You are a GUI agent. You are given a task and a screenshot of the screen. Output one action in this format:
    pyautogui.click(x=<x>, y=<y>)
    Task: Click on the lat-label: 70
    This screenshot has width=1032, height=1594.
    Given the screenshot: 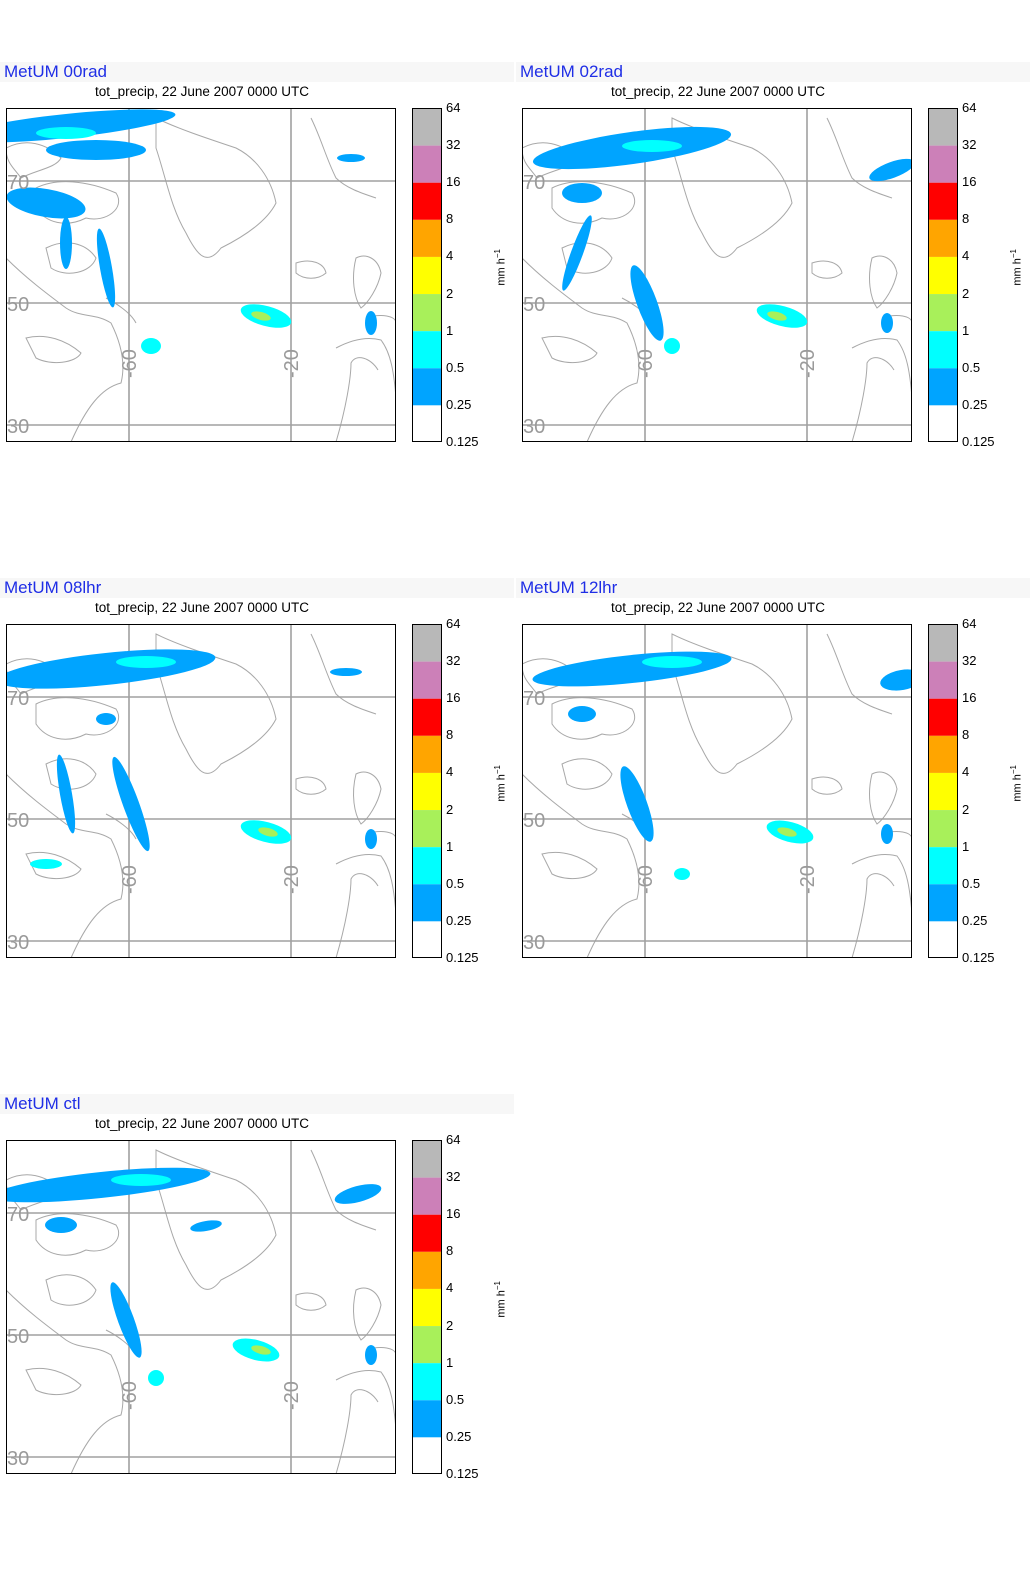 What is the action you would take?
    pyautogui.click(x=18, y=1215)
    